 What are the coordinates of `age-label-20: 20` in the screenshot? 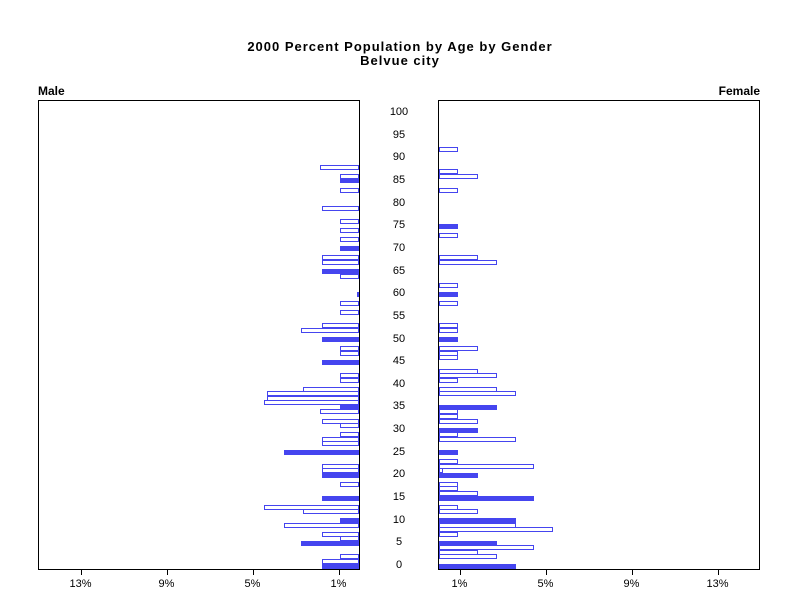 It's located at (399, 474).